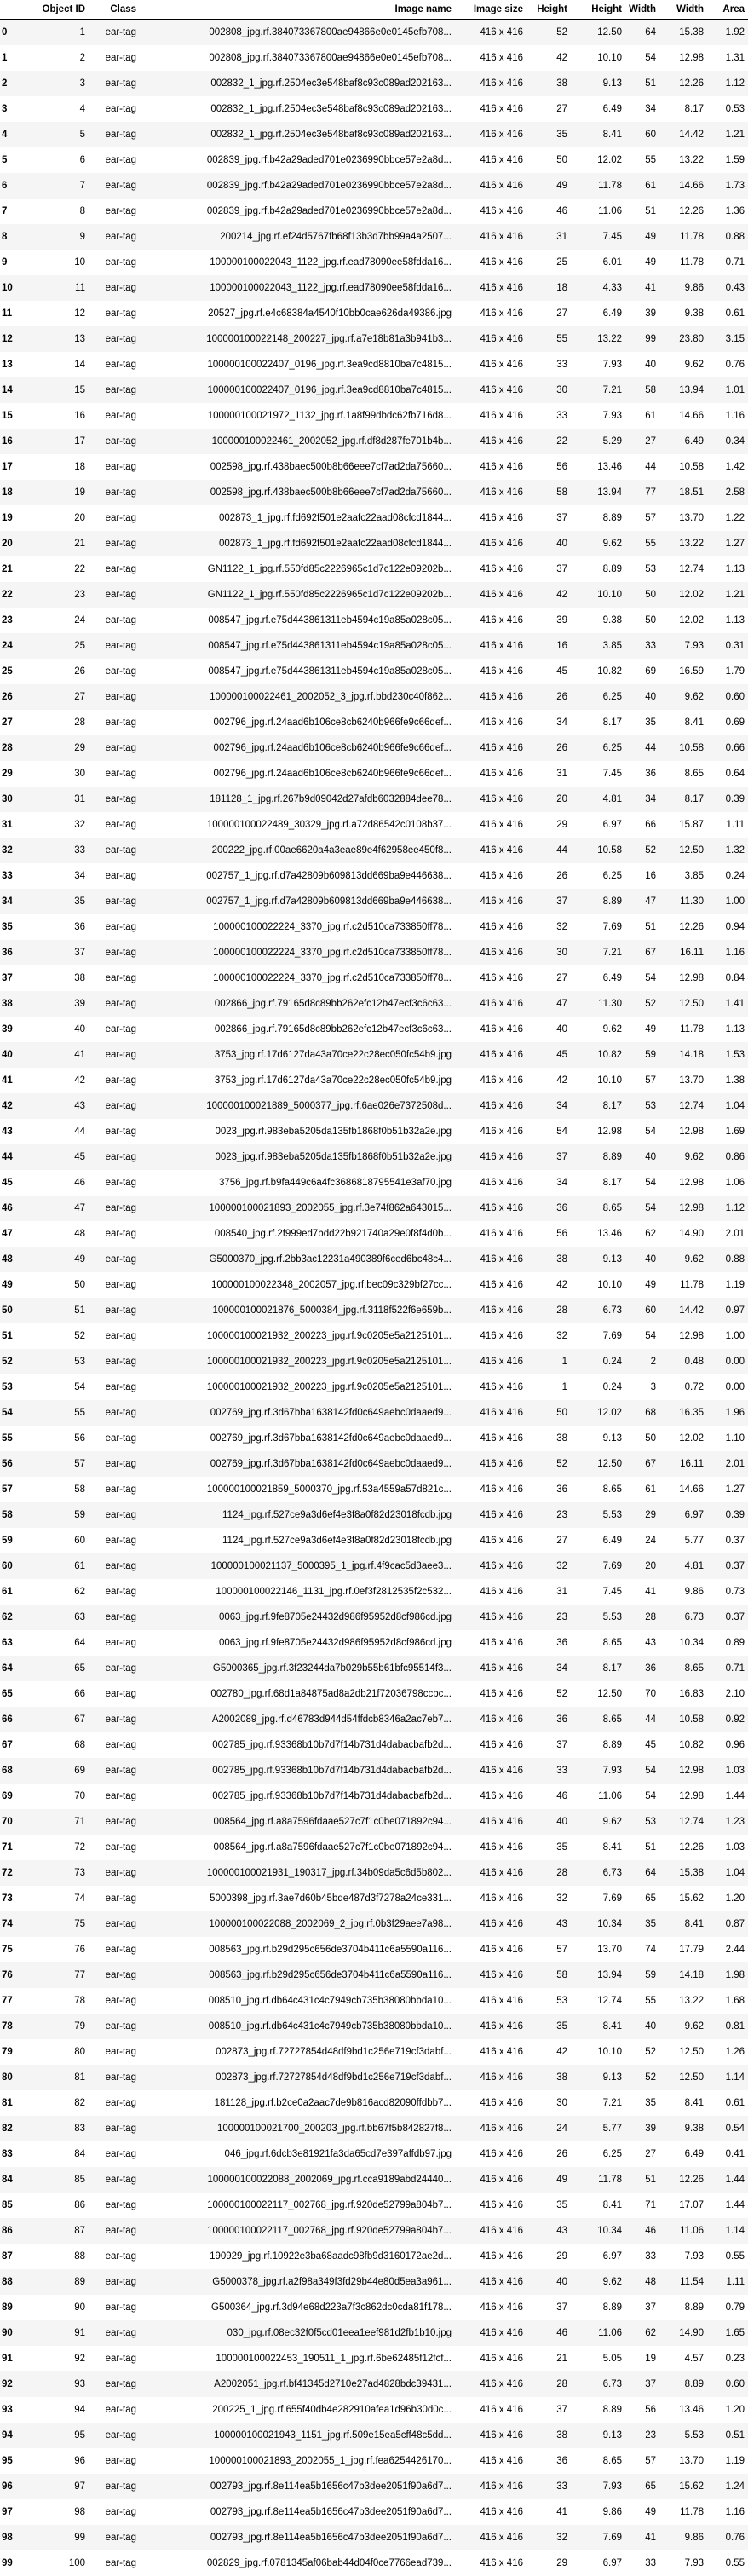 Image resolution: width=748 pixels, height=2576 pixels. I want to click on cell-height-pct: 3.85, so click(598, 646).